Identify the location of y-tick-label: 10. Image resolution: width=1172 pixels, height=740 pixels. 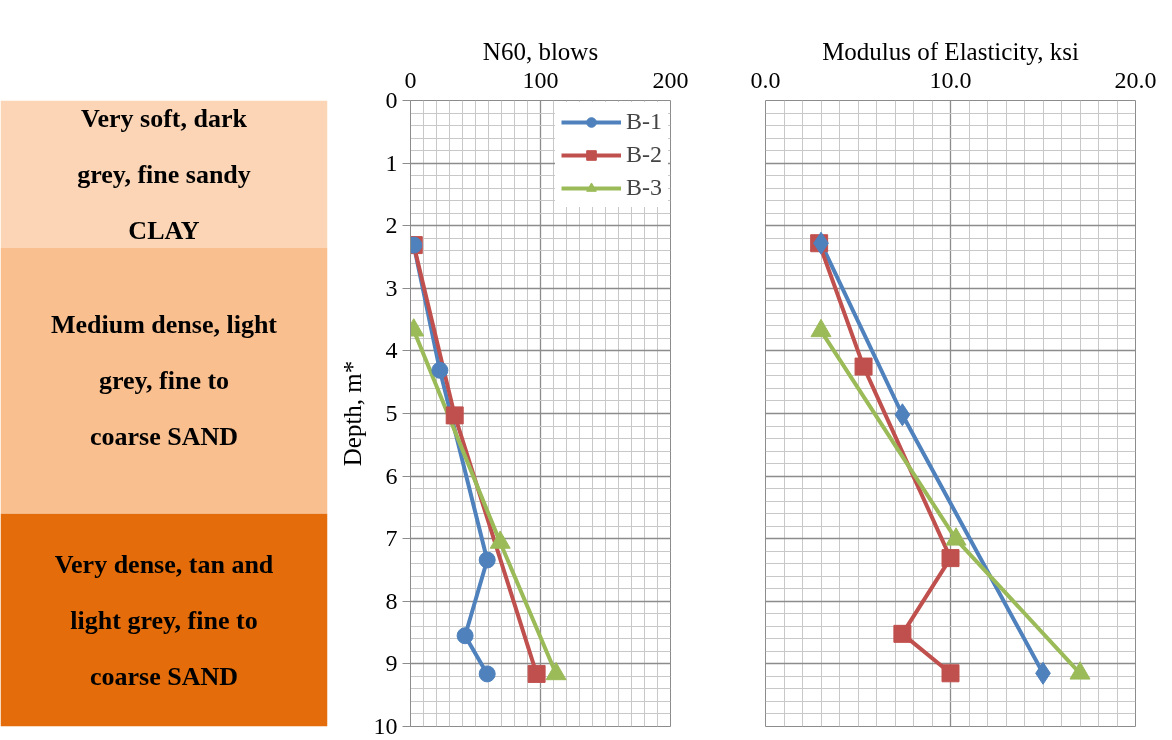
(385, 726).